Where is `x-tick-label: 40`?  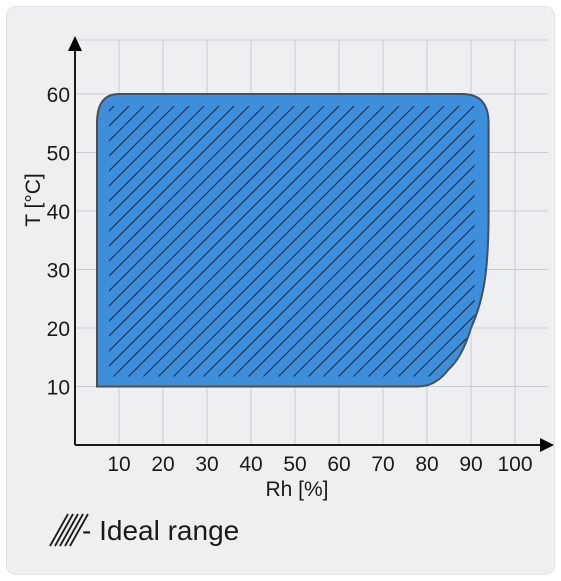
x-tick-label: 40 is located at coordinates (250, 464).